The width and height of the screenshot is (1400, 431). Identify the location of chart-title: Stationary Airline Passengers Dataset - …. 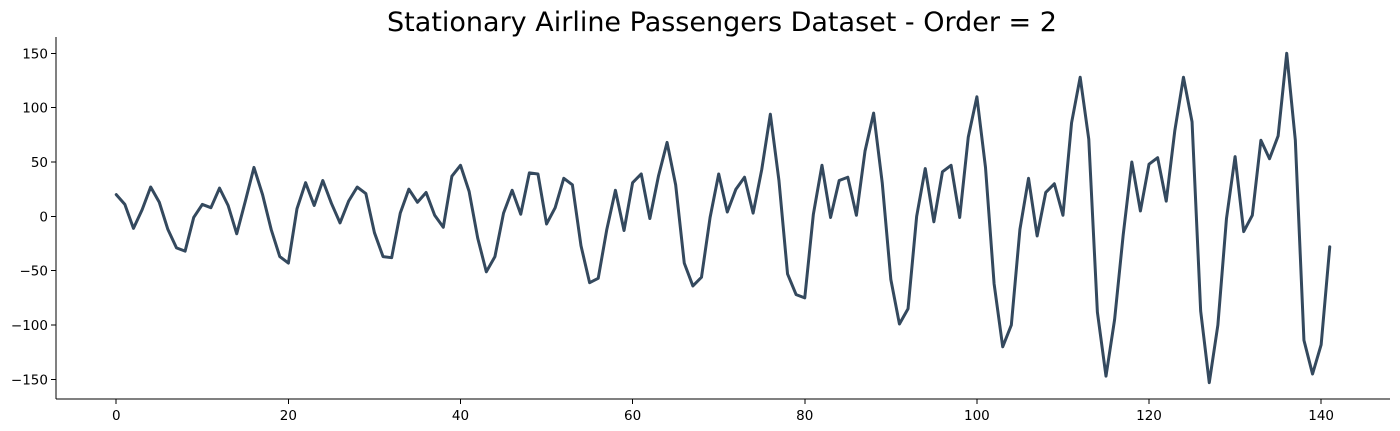
(722, 22).